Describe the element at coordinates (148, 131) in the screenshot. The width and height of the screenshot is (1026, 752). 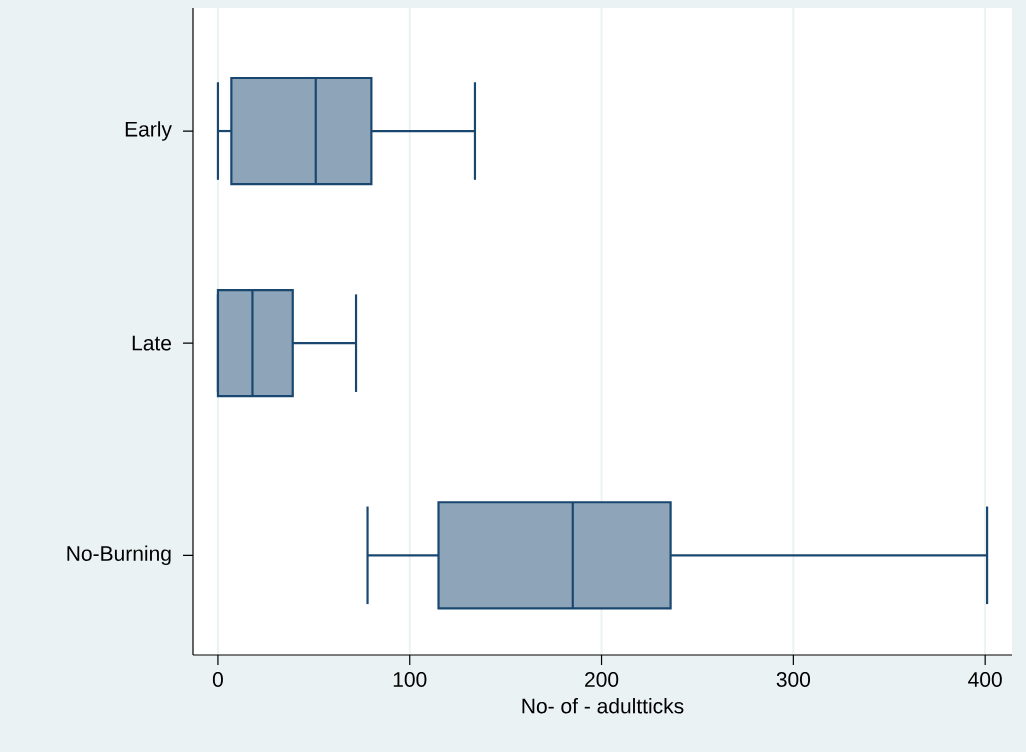
I see `y-tick-label: Early` at that location.